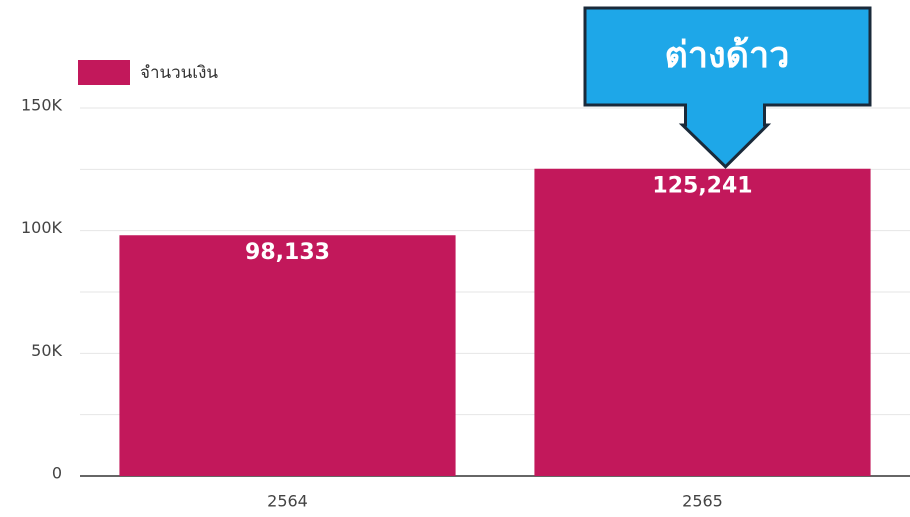 This screenshot has height=517, width=910. Describe the element at coordinates (42, 227) in the screenshot. I see `y-tick-label: 100K` at that location.